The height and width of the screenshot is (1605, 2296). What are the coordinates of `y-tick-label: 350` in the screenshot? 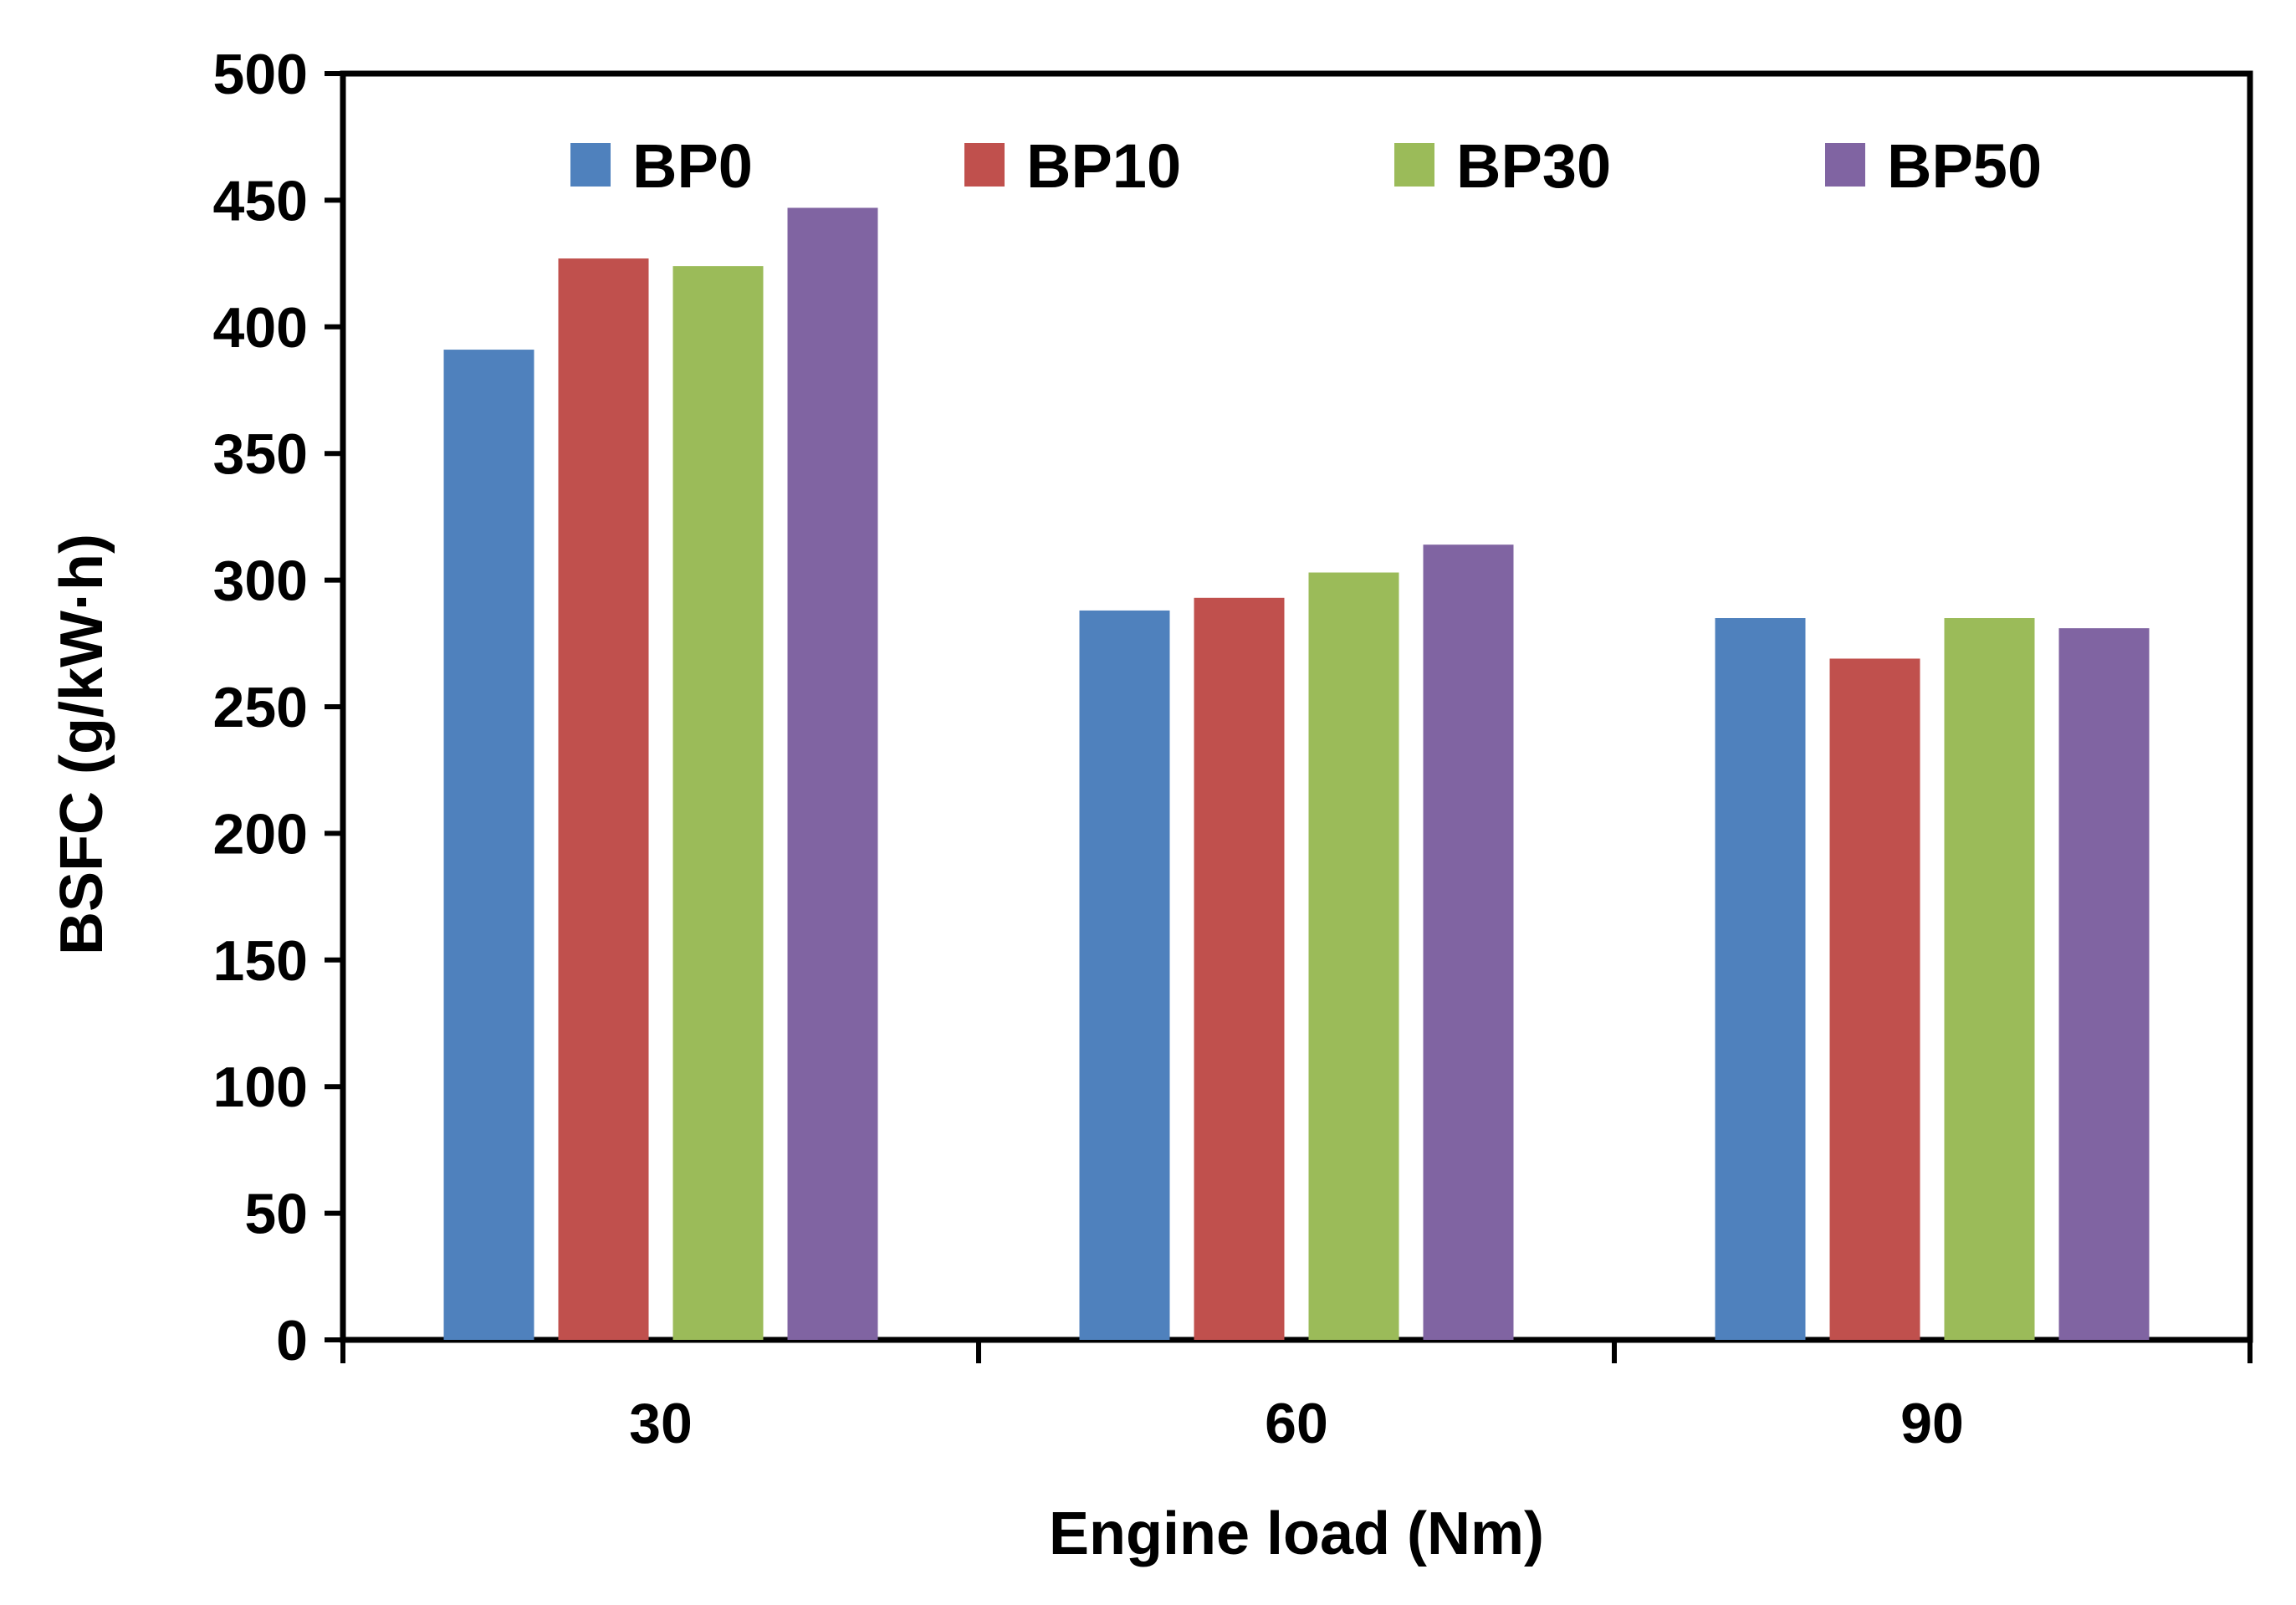 It's located at (261, 454).